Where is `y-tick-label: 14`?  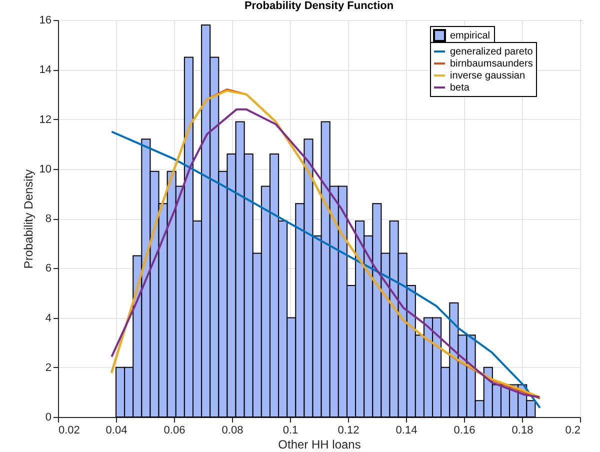
y-tick-label: 14 is located at coordinates (45, 70).